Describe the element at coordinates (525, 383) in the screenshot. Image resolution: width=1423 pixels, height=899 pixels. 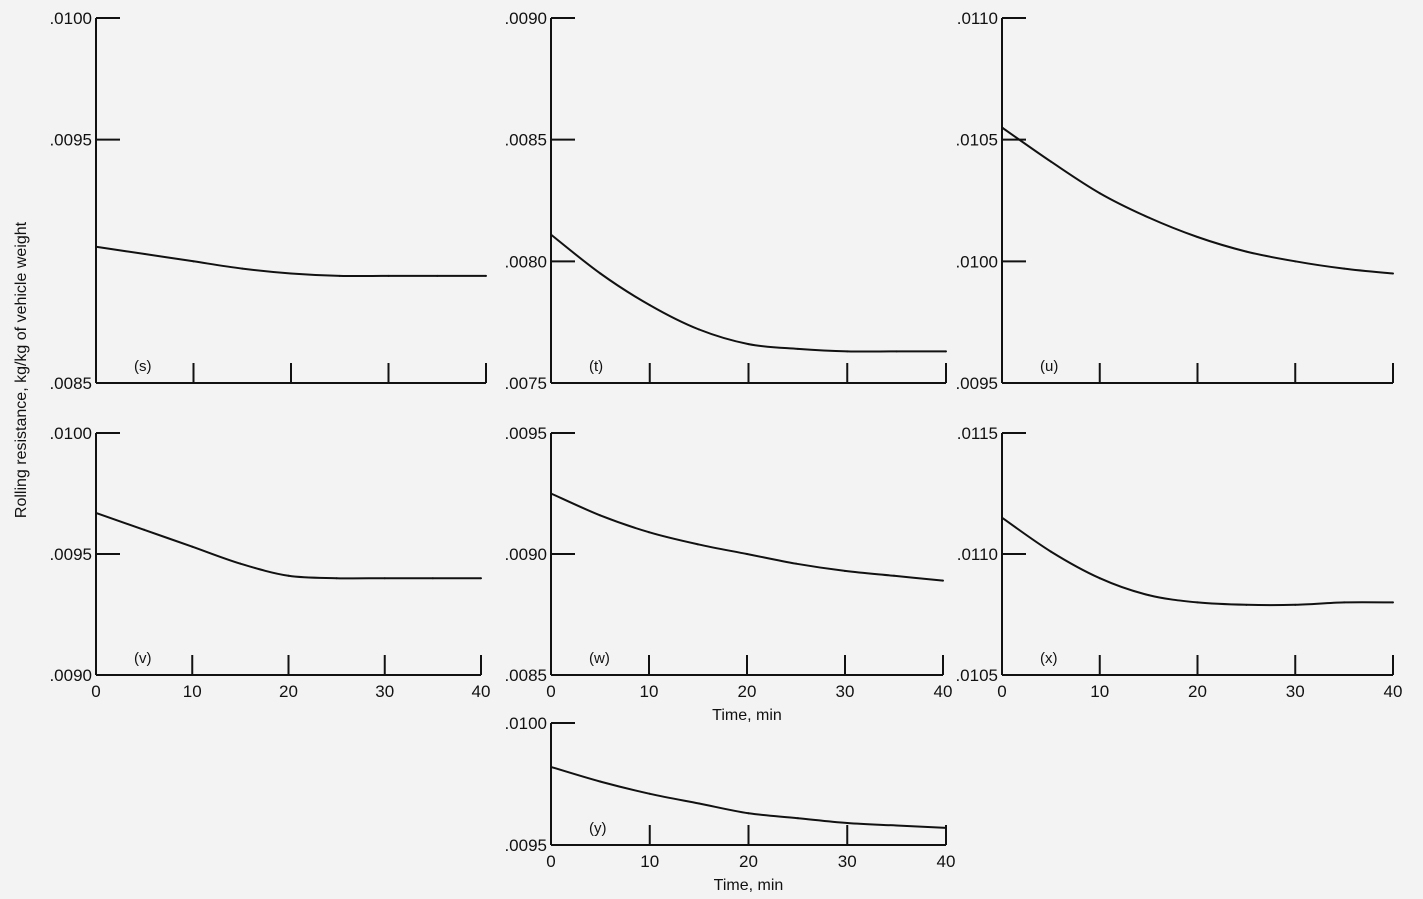
I see `y-tick-label: .0075` at that location.